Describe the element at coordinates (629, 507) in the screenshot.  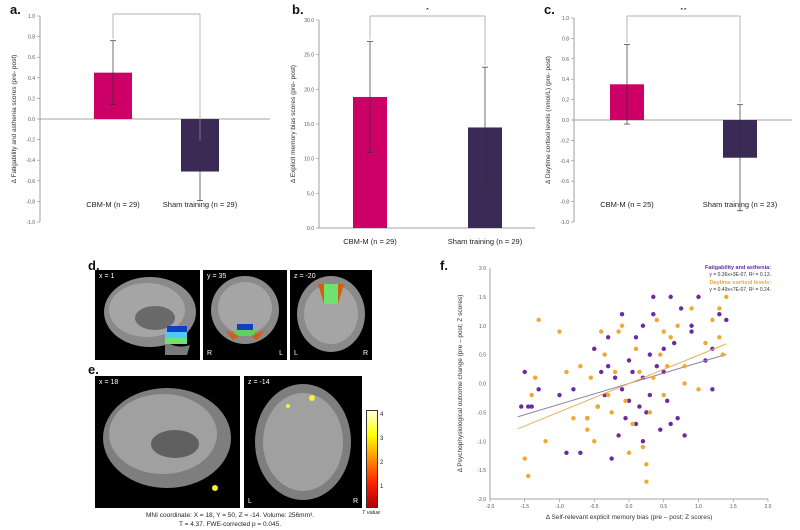
I see `x-tick-label: 0.0` at that location.